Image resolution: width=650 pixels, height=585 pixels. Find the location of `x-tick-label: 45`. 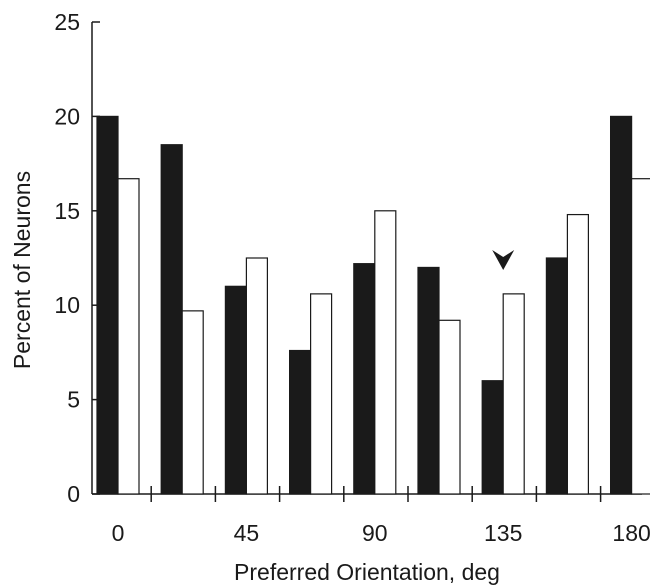

x-tick-label: 45 is located at coordinates (247, 533).